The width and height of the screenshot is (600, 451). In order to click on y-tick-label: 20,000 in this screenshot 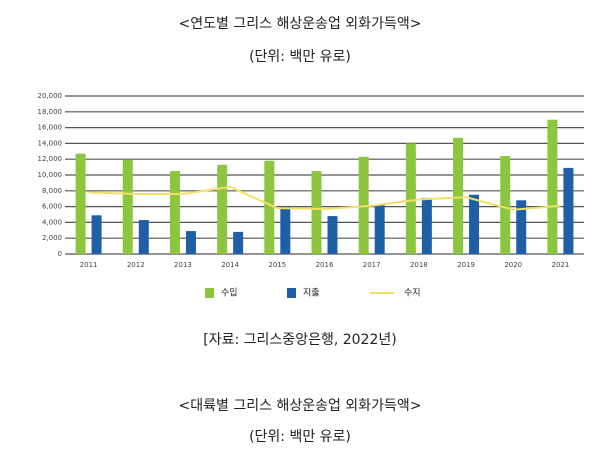, I will do `click(50, 96)`.